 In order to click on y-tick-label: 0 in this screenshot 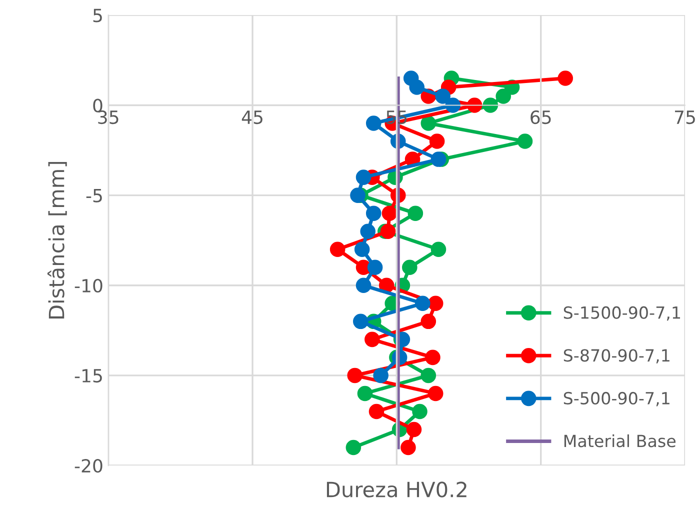, I will do `click(97, 105)`.